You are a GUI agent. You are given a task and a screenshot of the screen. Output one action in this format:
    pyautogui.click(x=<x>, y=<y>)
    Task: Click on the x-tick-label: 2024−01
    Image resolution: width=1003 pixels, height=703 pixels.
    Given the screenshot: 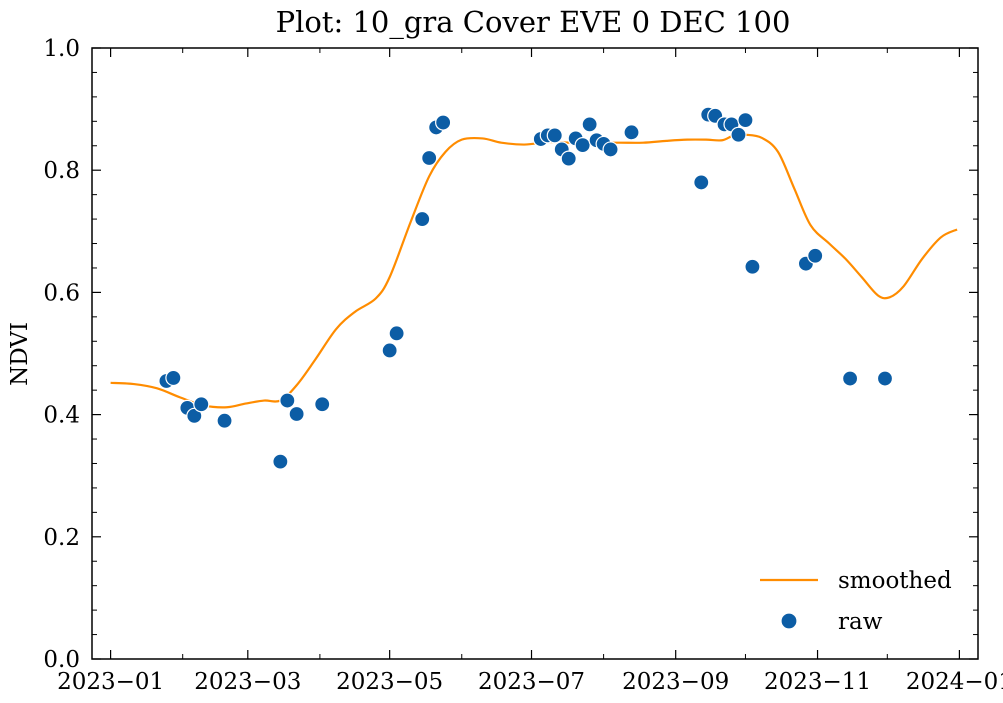 What is the action you would take?
    pyautogui.click(x=954, y=682)
    